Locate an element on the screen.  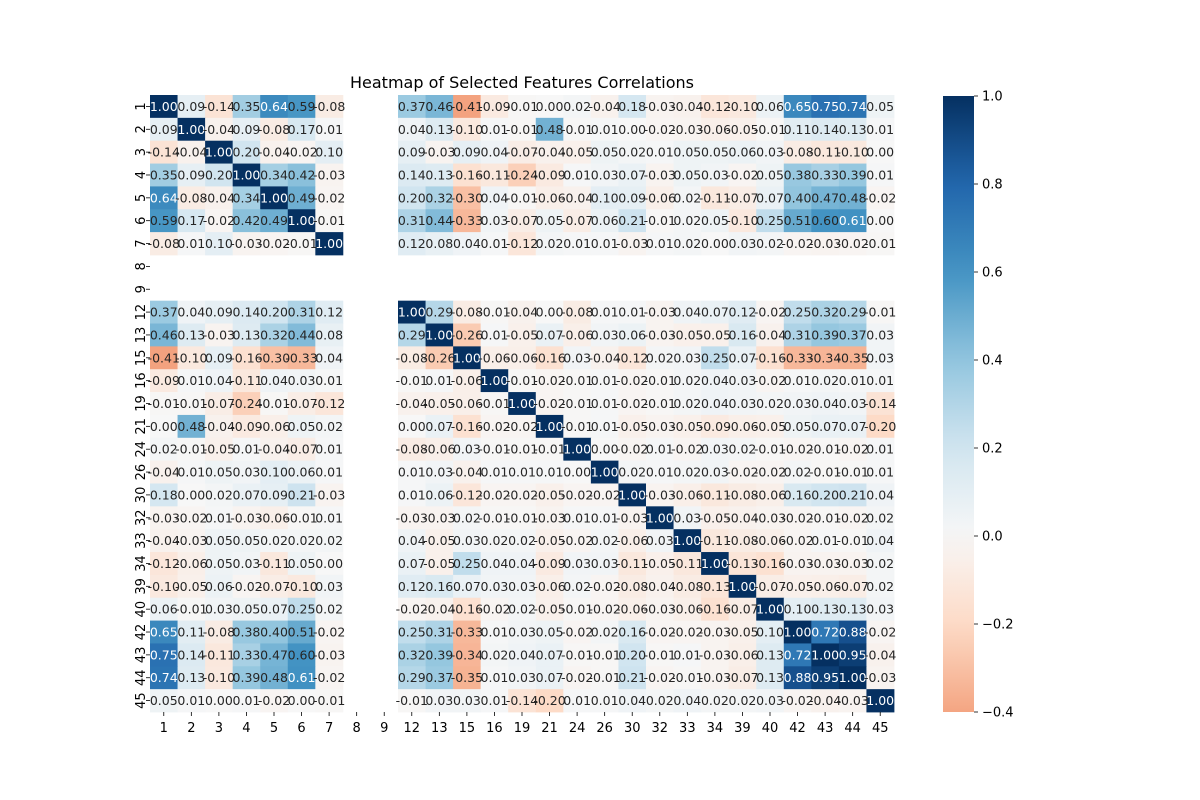
y-tick-label: 6 is located at coordinates (141, 221).